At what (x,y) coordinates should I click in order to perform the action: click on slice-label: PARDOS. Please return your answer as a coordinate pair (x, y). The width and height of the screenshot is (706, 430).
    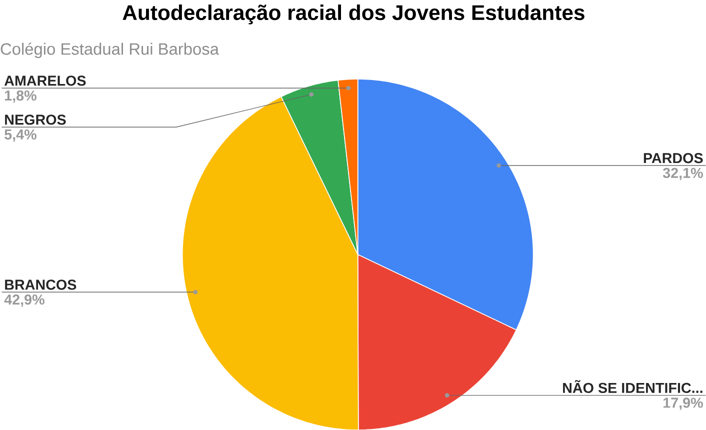
    Looking at the image, I should click on (673, 158).